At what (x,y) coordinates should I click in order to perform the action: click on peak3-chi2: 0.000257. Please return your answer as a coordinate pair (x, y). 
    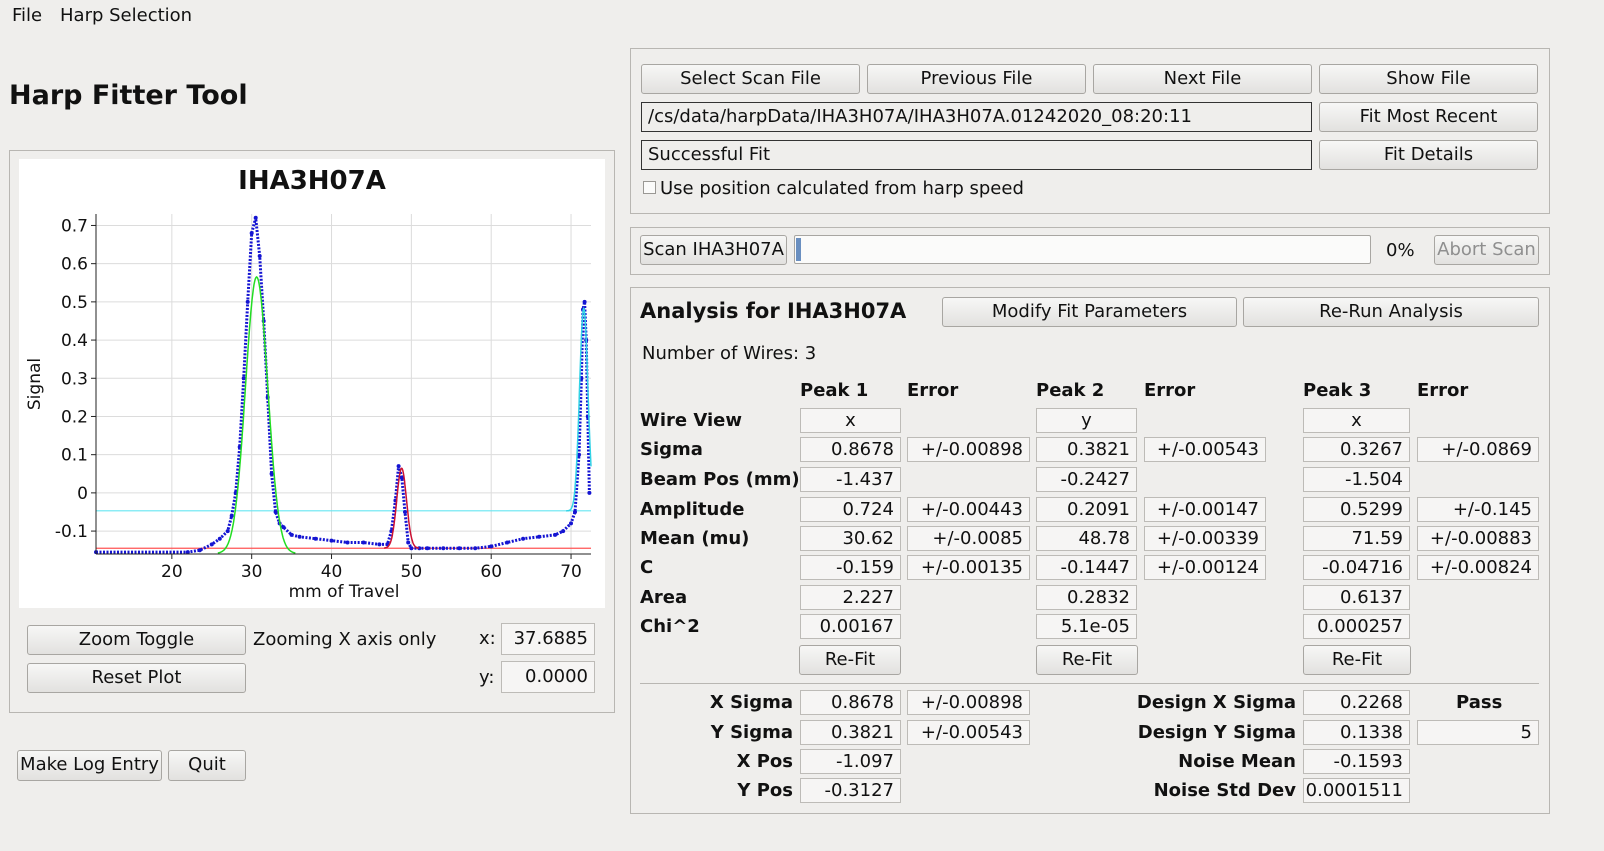
    Looking at the image, I should click on (1356, 626).